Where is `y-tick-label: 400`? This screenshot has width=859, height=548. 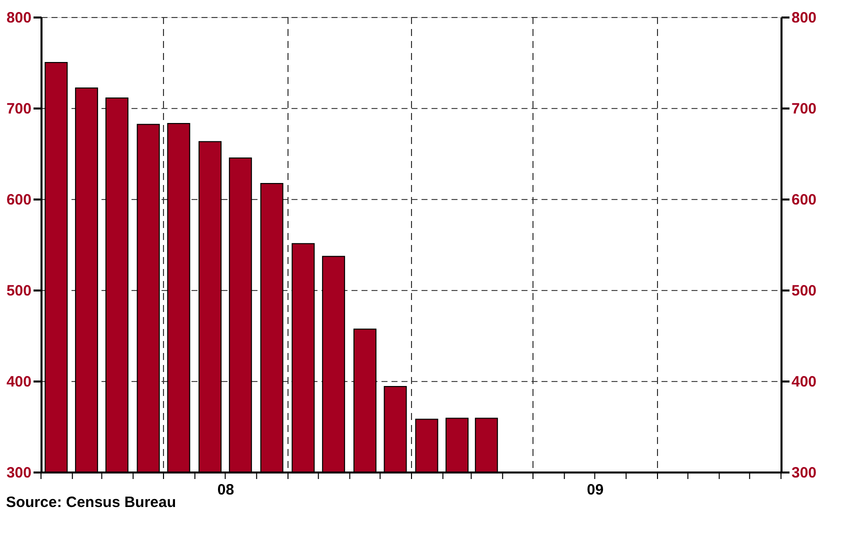 y-tick-label: 400 is located at coordinates (19, 382).